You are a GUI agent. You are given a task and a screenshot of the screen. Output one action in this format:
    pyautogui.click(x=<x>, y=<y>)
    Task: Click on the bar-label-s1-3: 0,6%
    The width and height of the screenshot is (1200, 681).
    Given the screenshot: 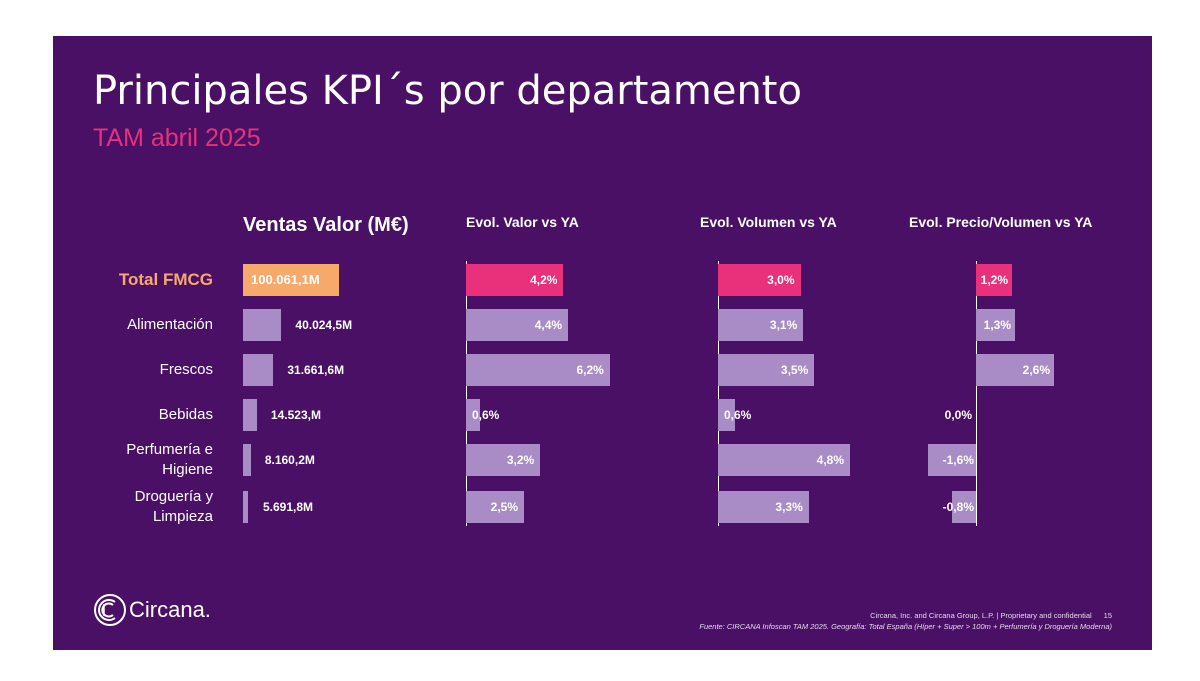 What is the action you would take?
    pyautogui.click(x=486, y=415)
    